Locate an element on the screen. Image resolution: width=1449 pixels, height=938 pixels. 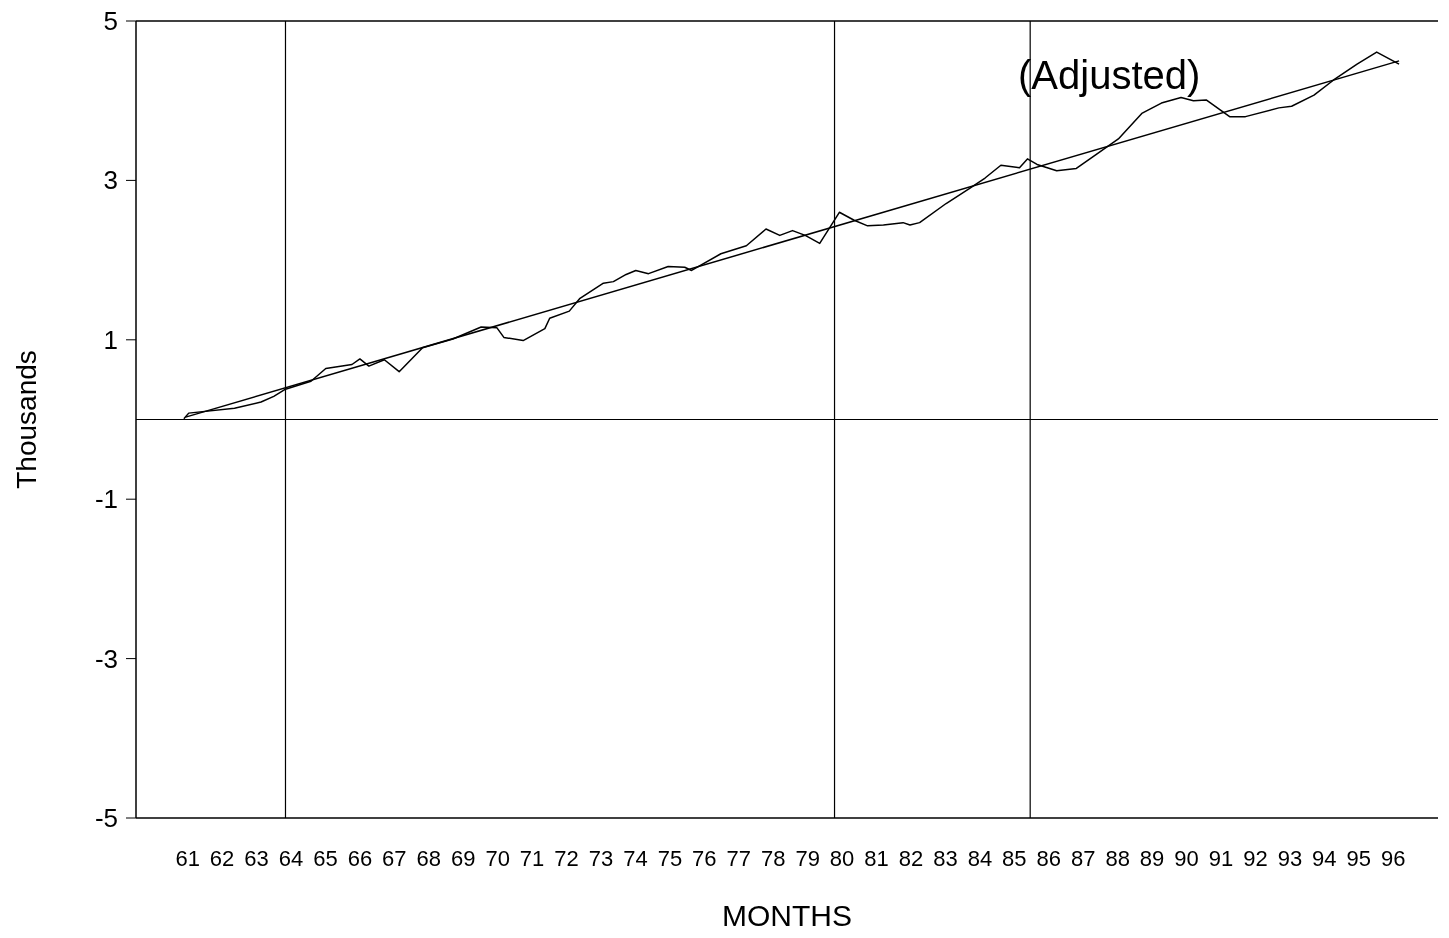
x-tick-label: 73 is located at coordinates (601, 858).